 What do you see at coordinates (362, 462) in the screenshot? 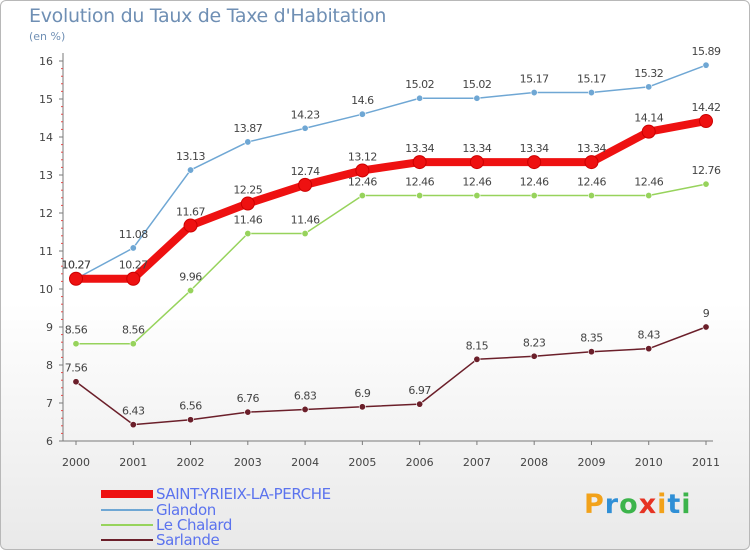
I see `x-tick-label: 2005` at bounding box center [362, 462].